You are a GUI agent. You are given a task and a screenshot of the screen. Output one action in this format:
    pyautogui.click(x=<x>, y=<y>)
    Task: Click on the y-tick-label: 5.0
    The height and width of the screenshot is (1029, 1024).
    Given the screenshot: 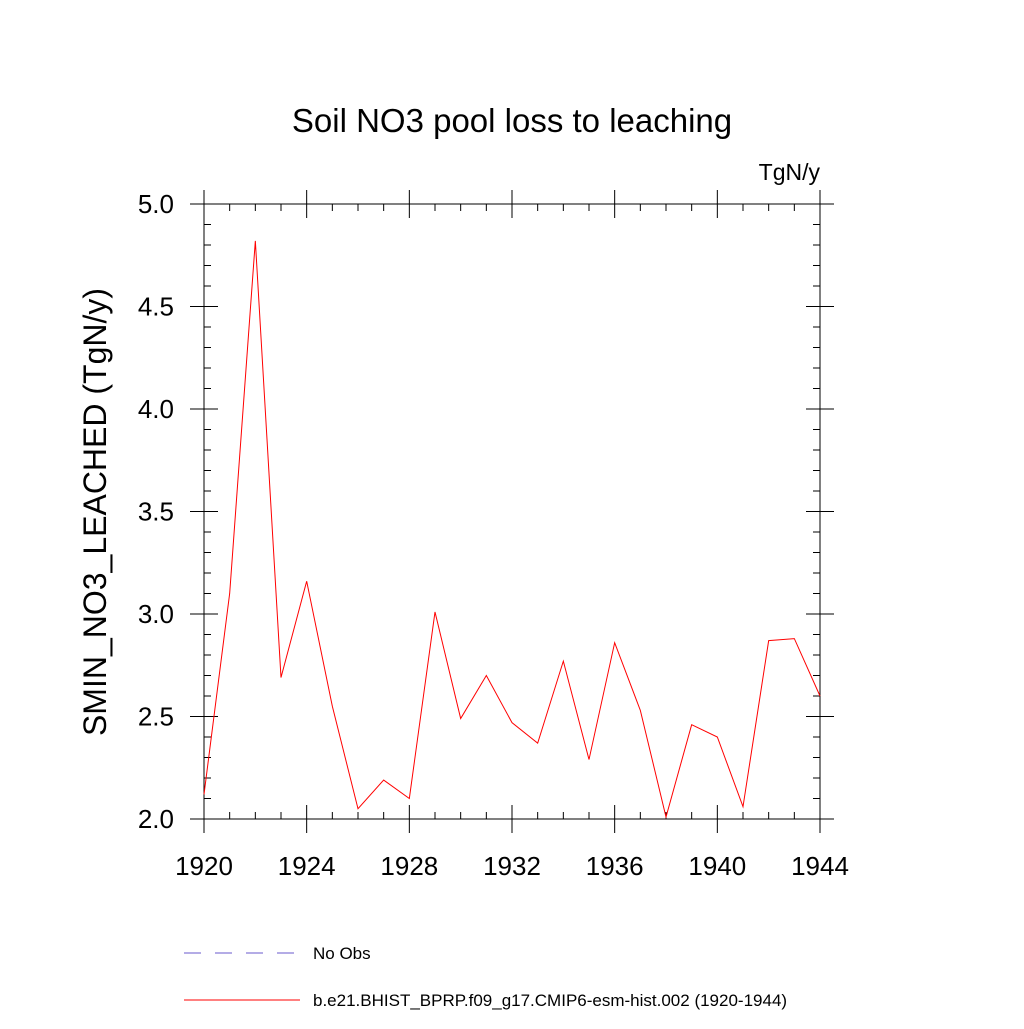 What is the action you would take?
    pyautogui.click(x=156, y=204)
    